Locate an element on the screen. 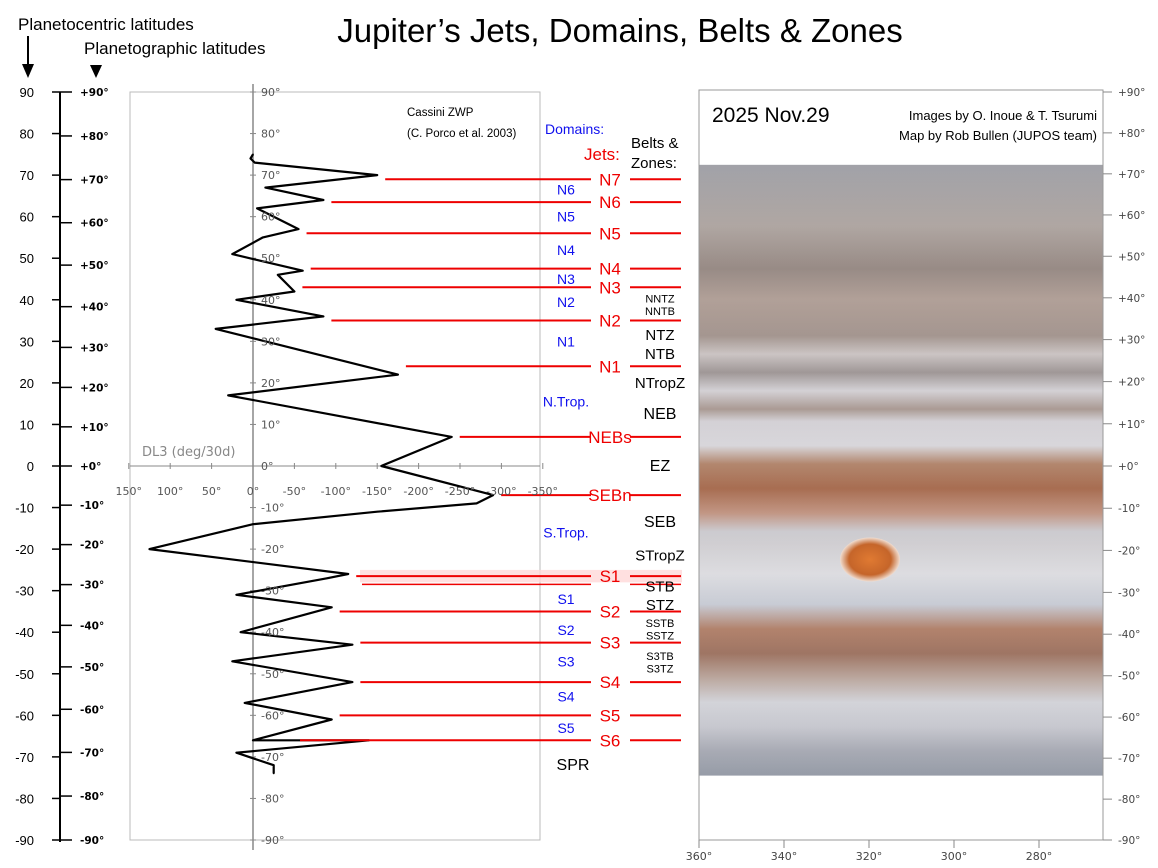 The image size is (1158, 868). speed-tick-label: 150° is located at coordinates (129, 491).